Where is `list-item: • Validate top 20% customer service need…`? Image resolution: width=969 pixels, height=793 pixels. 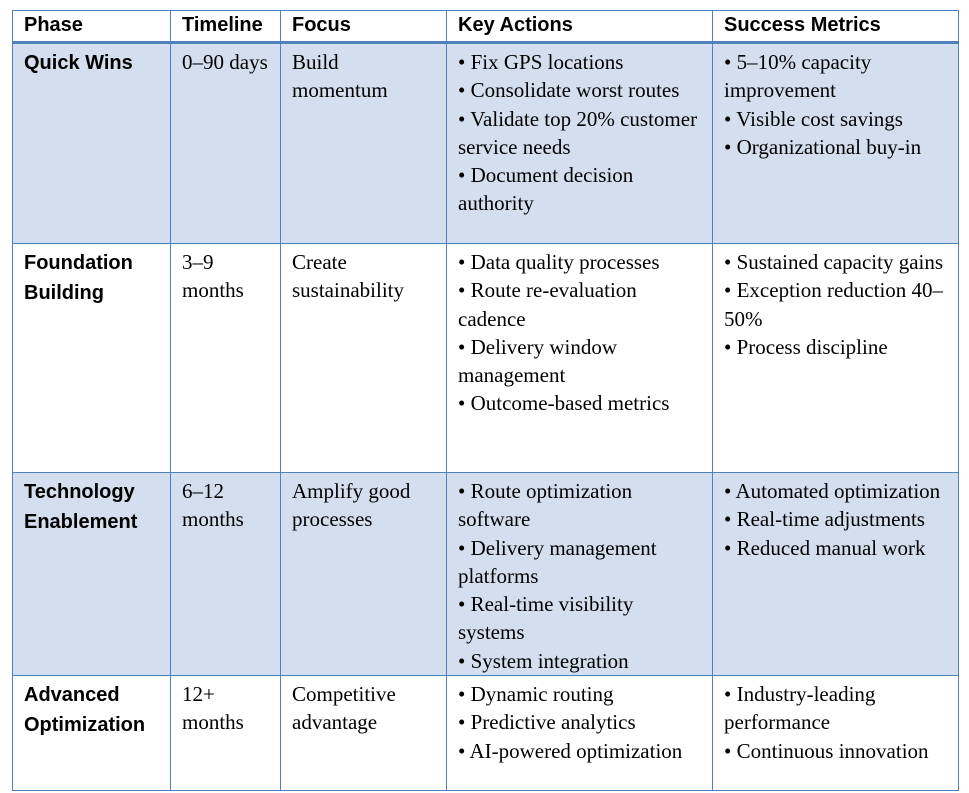 list-item: • Validate top 20% customer service need… is located at coordinates (578, 132).